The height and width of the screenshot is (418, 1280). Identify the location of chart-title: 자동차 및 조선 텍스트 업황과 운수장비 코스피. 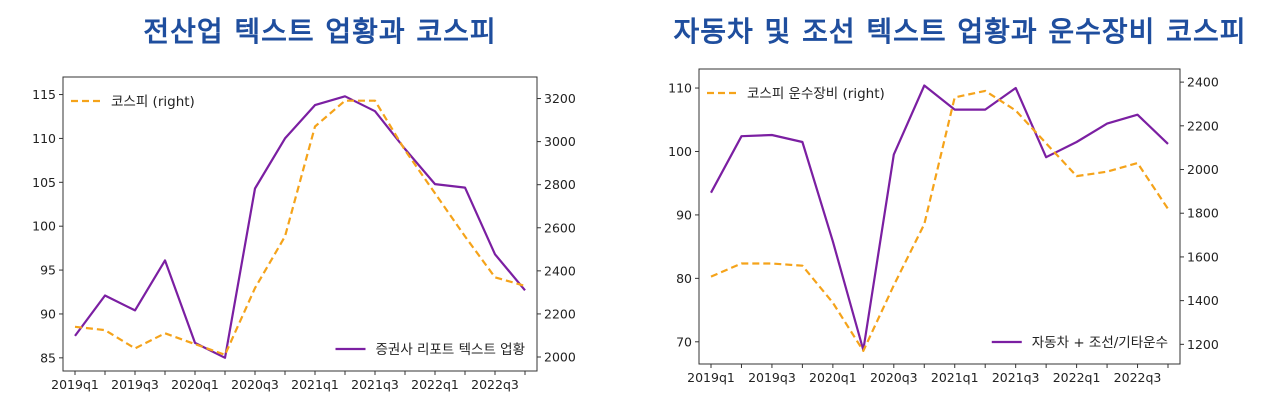
(960, 31).